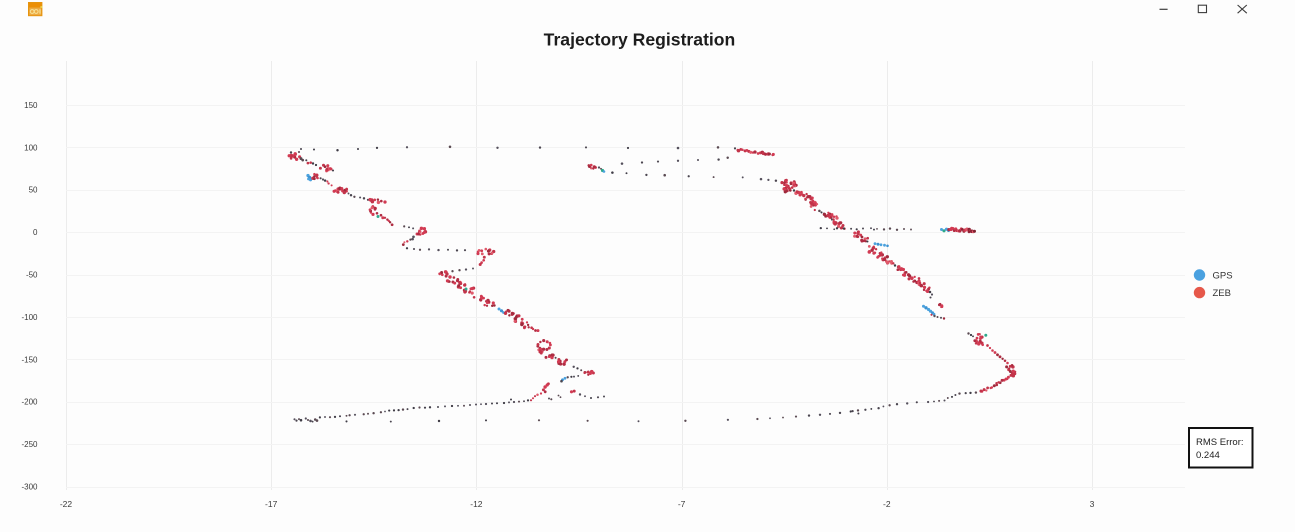 This screenshot has width=1295, height=532. I want to click on svg-text: -100, so click(29, 317).